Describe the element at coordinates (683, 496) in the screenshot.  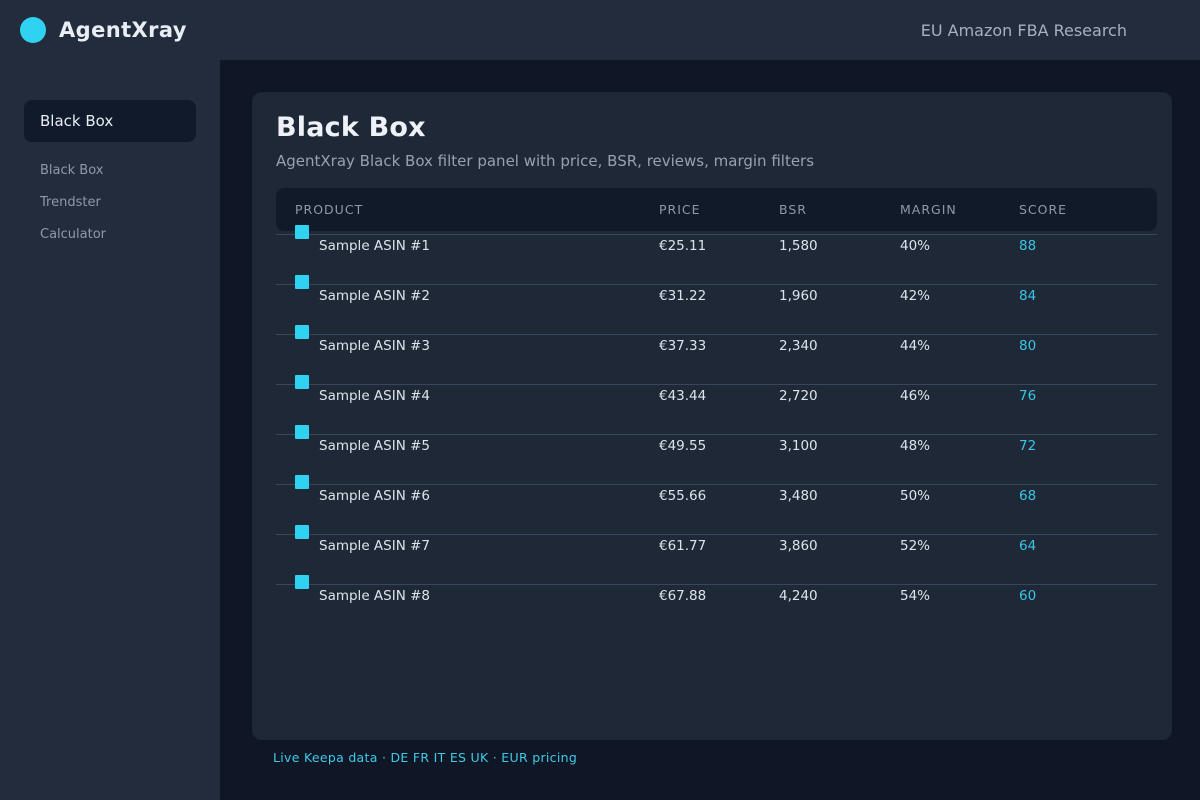
I see `price-value: €55.66` at that location.